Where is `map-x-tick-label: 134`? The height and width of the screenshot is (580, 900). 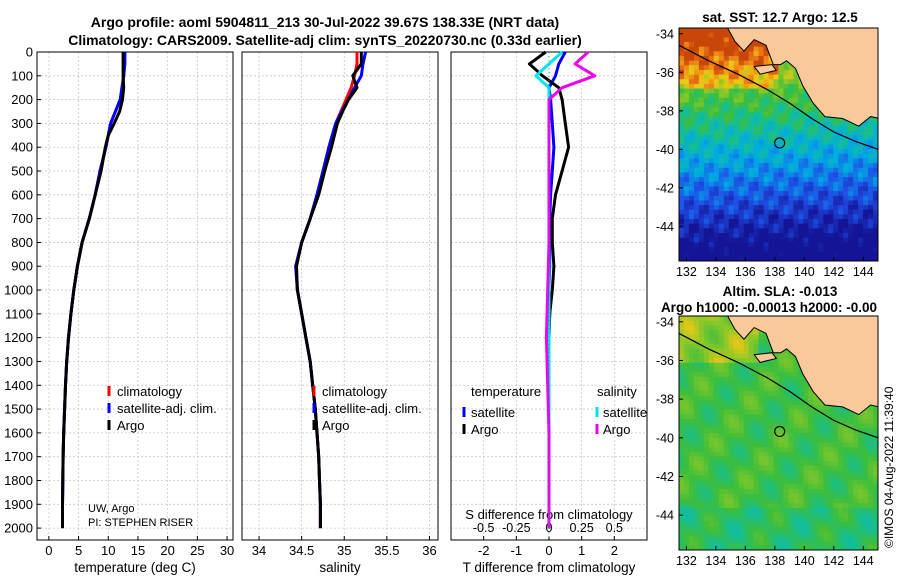 map-x-tick-label: 134 is located at coordinates (715, 561).